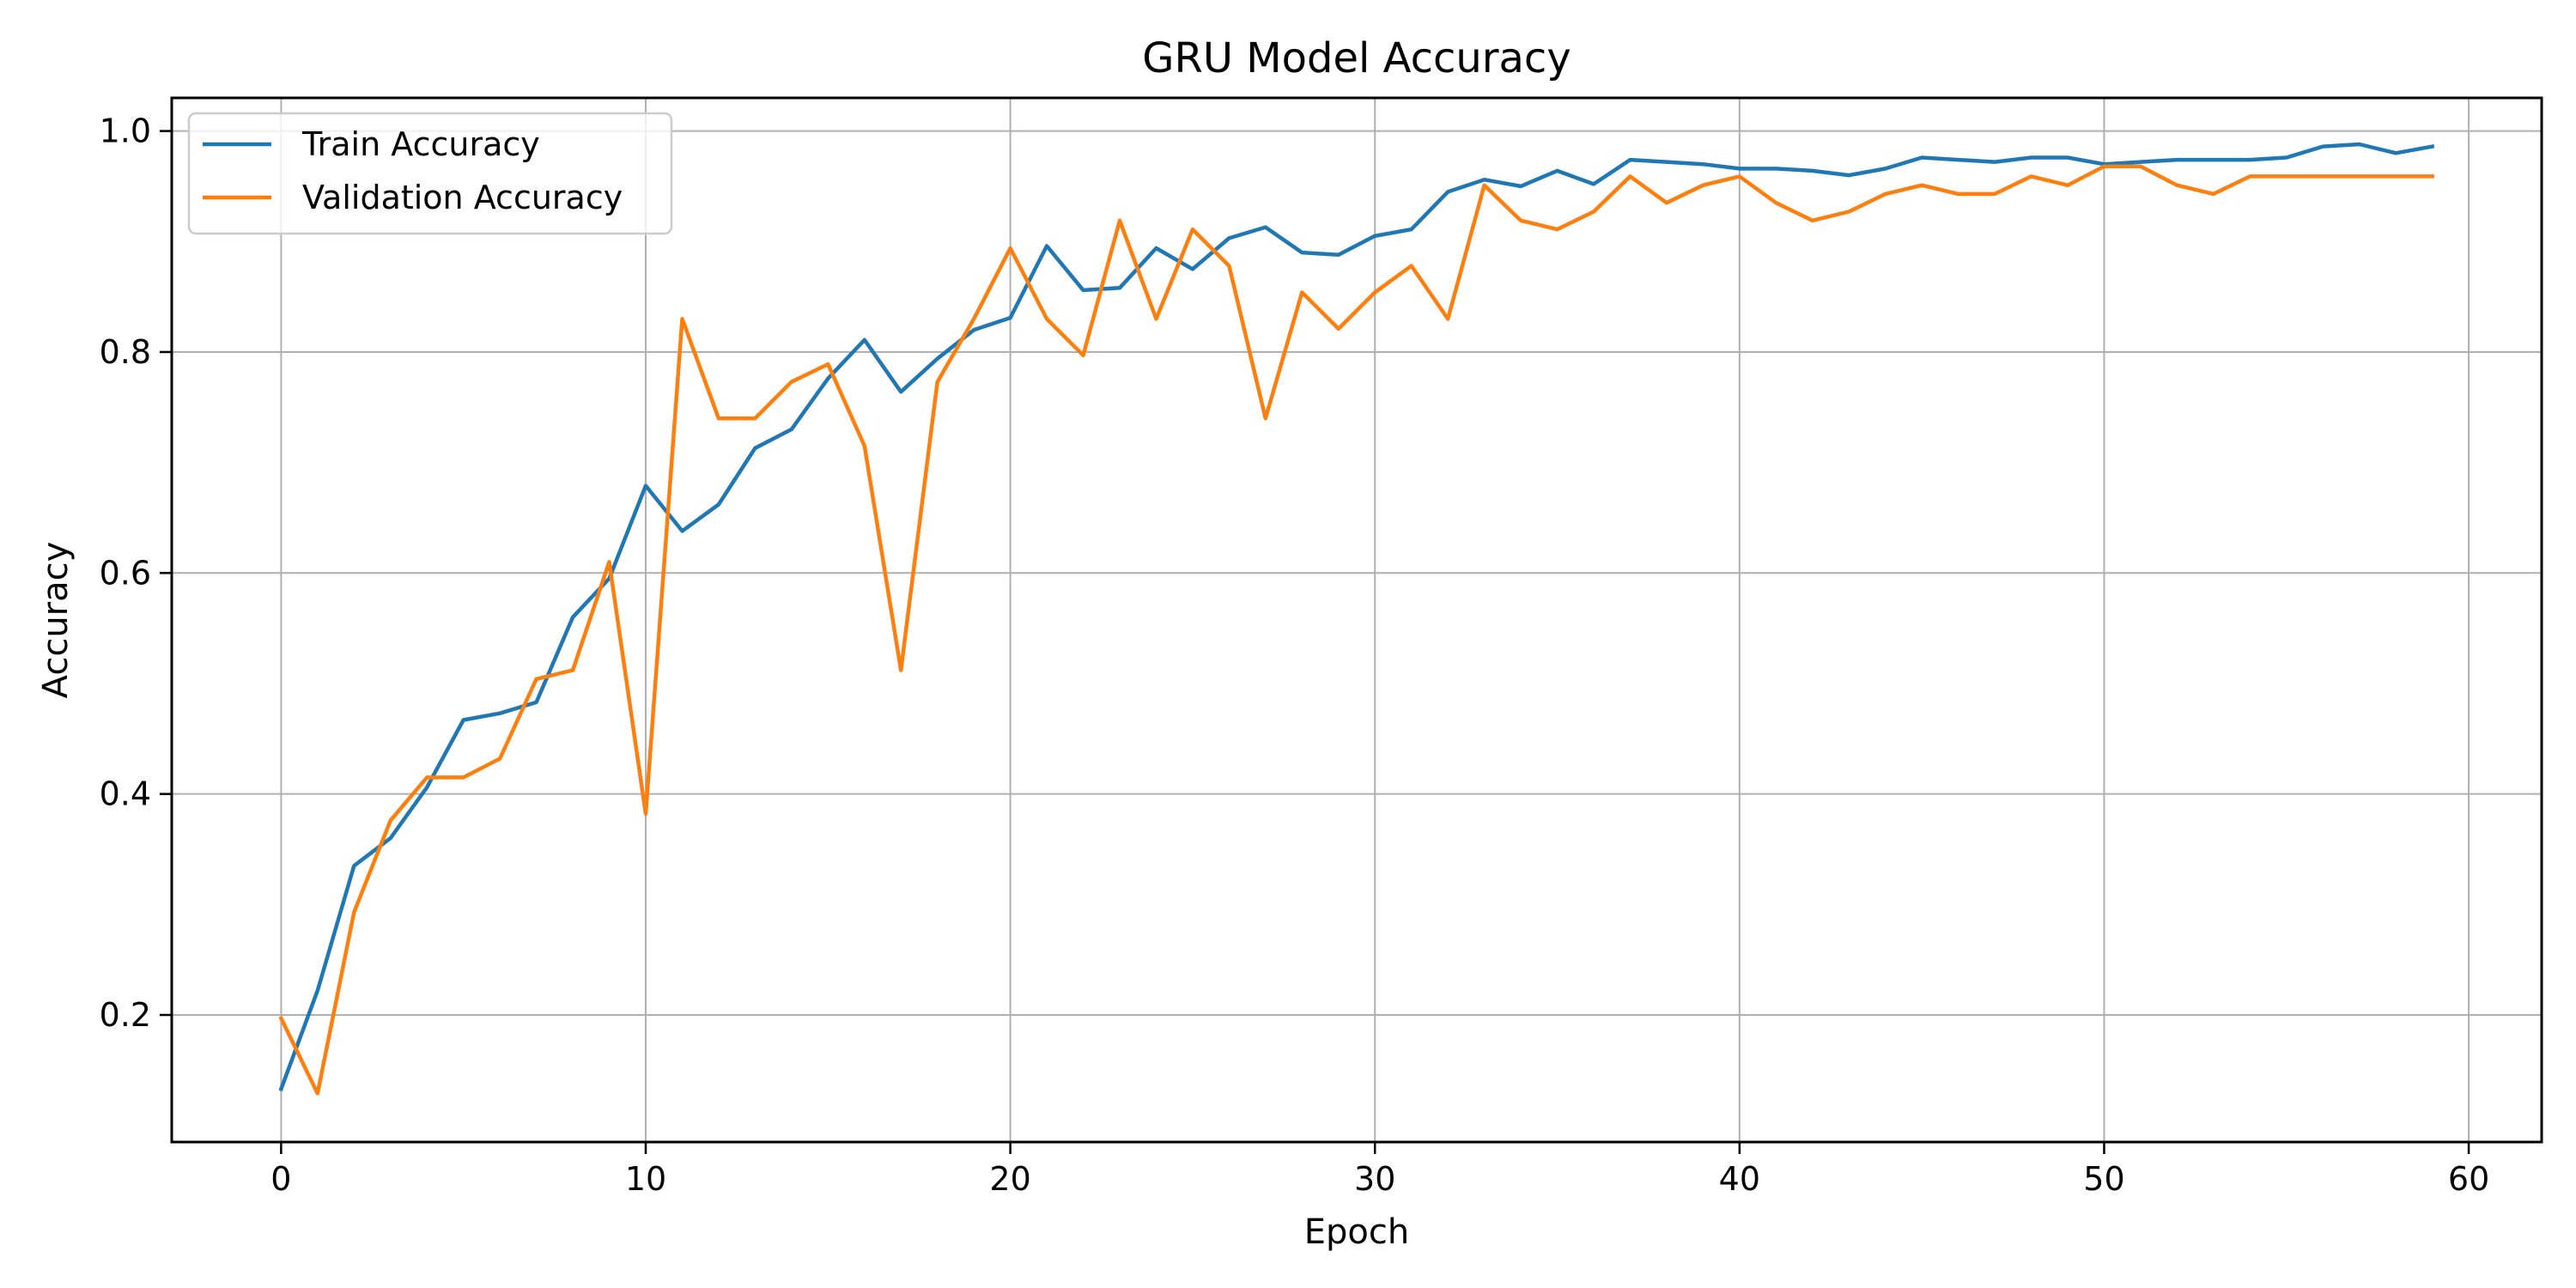  Describe the element at coordinates (1374, 1179) in the screenshot. I see `x-tick-label: 30` at that location.